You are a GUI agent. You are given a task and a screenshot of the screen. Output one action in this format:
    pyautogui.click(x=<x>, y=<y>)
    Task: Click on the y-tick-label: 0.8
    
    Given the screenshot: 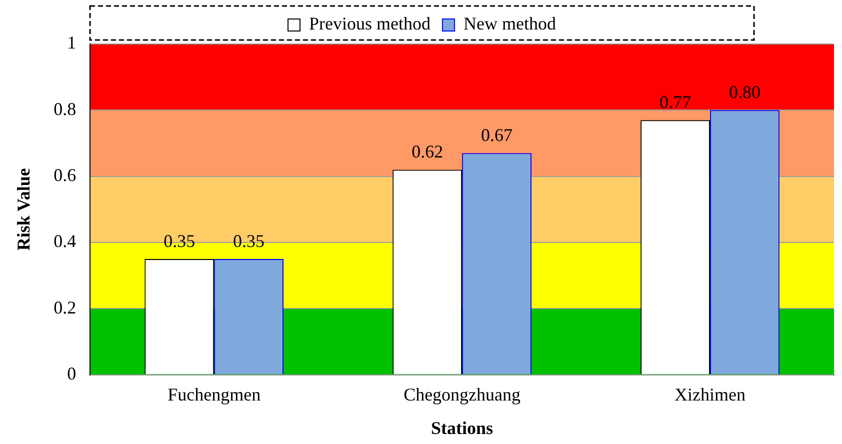 What is the action you would take?
    pyautogui.click(x=65, y=108)
    